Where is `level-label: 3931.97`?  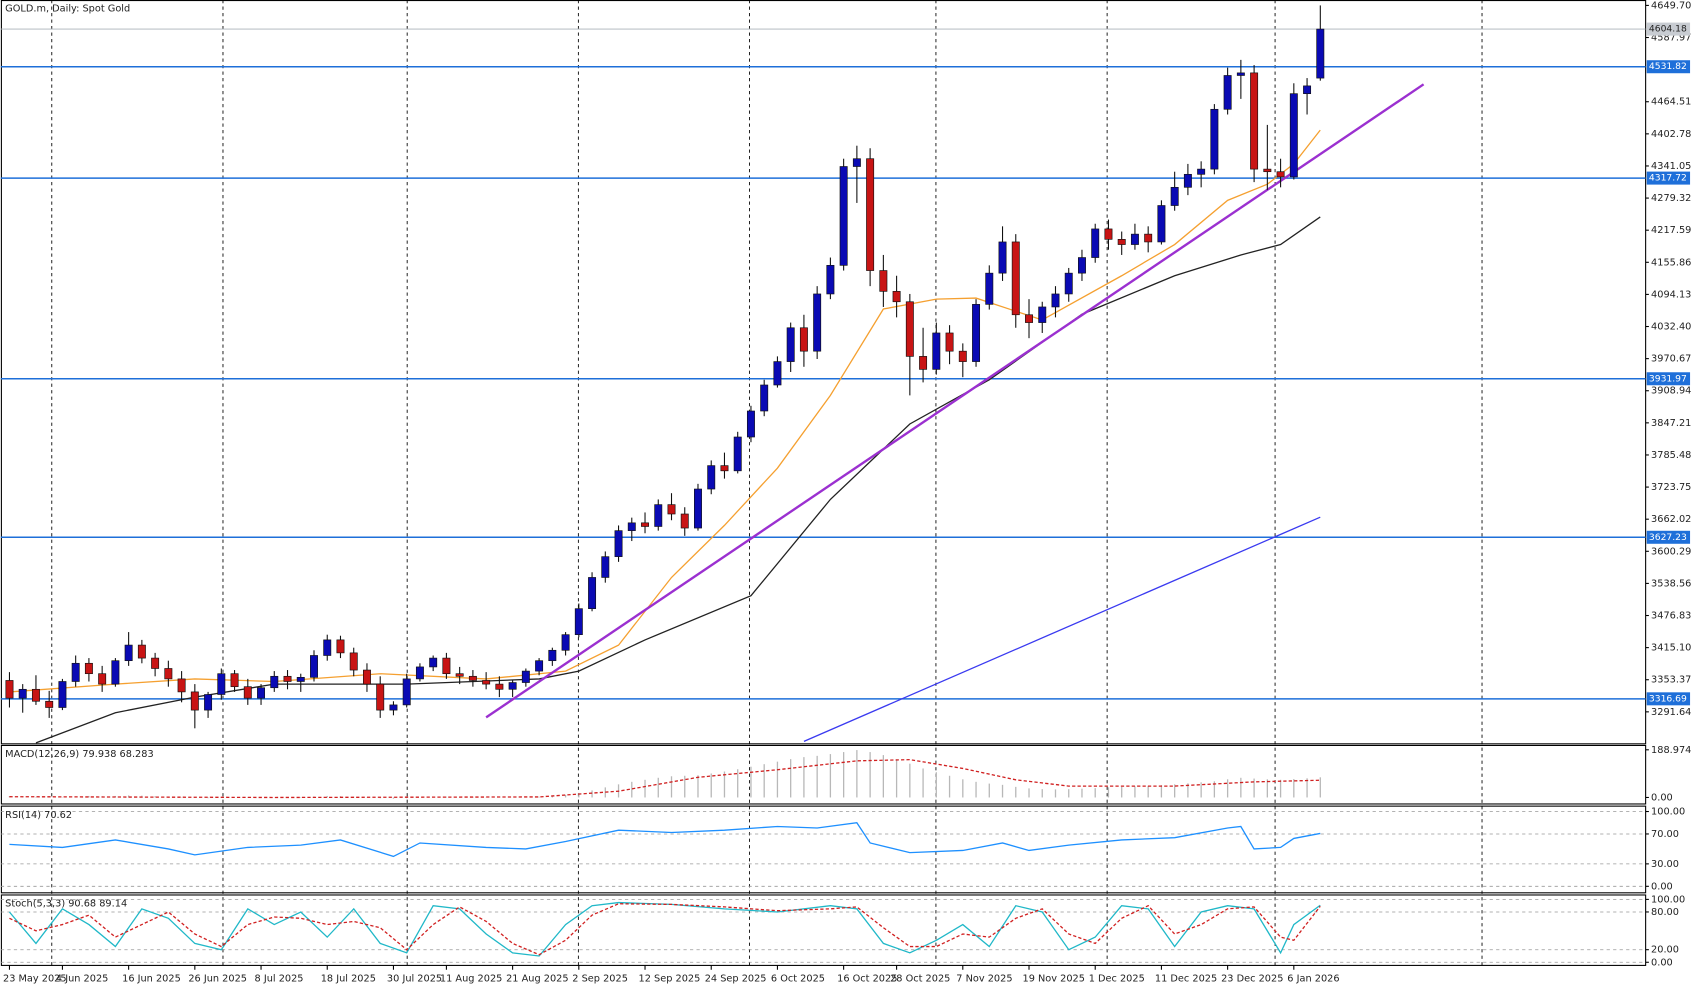
level-label: 3931.97 is located at coordinates (1668, 378).